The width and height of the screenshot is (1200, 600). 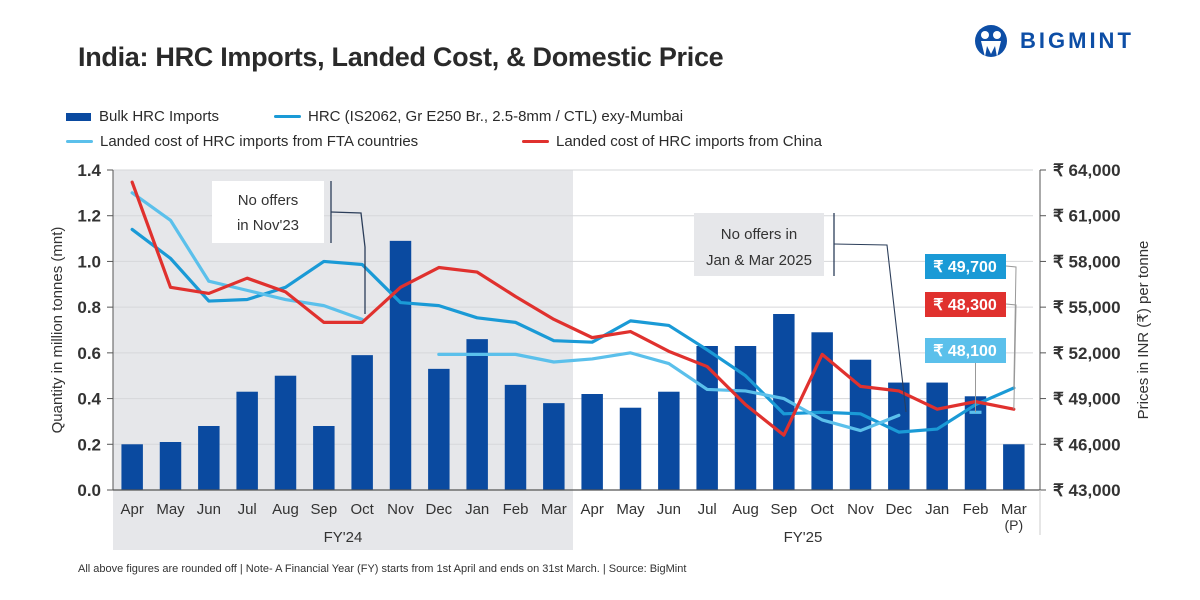 I want to click on bigmint-logo-icon, so click(x=991, y=41).